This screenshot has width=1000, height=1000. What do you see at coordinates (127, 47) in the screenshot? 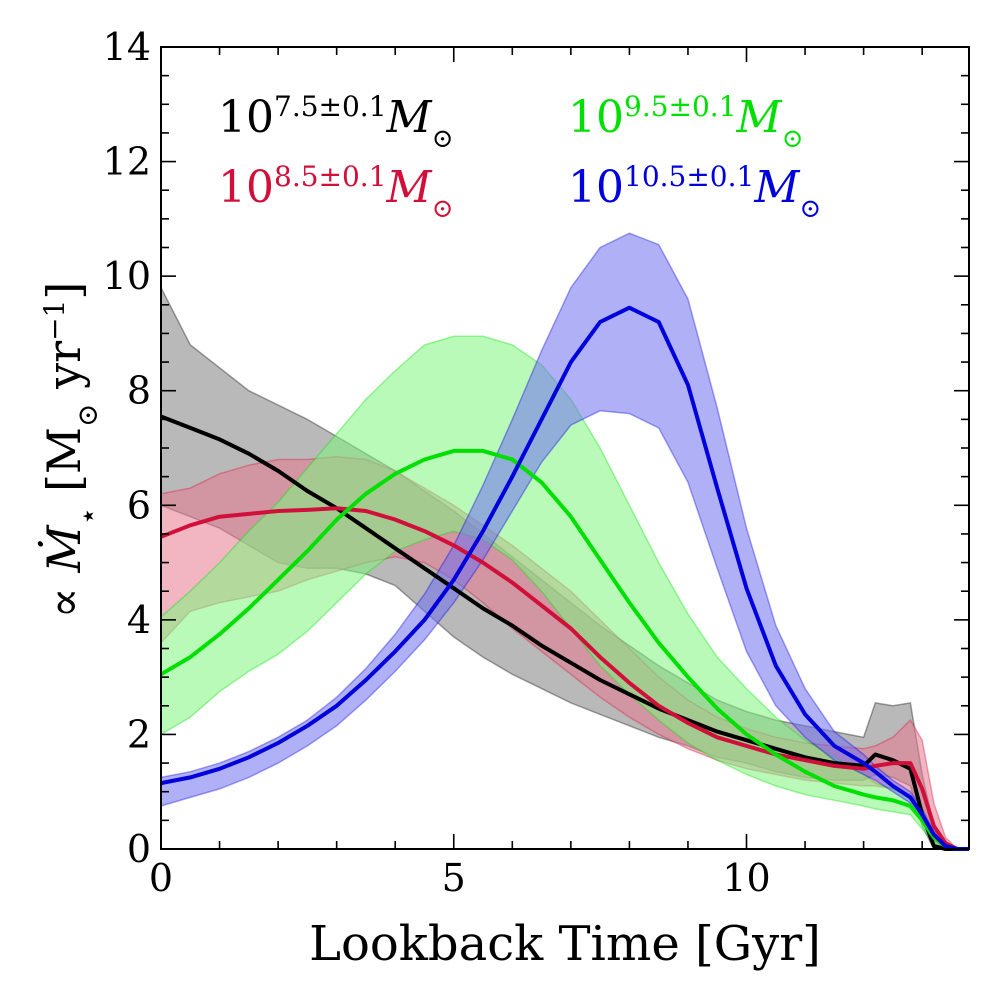
I see `y-tick-label: 14` at bounding box center [127, 47].